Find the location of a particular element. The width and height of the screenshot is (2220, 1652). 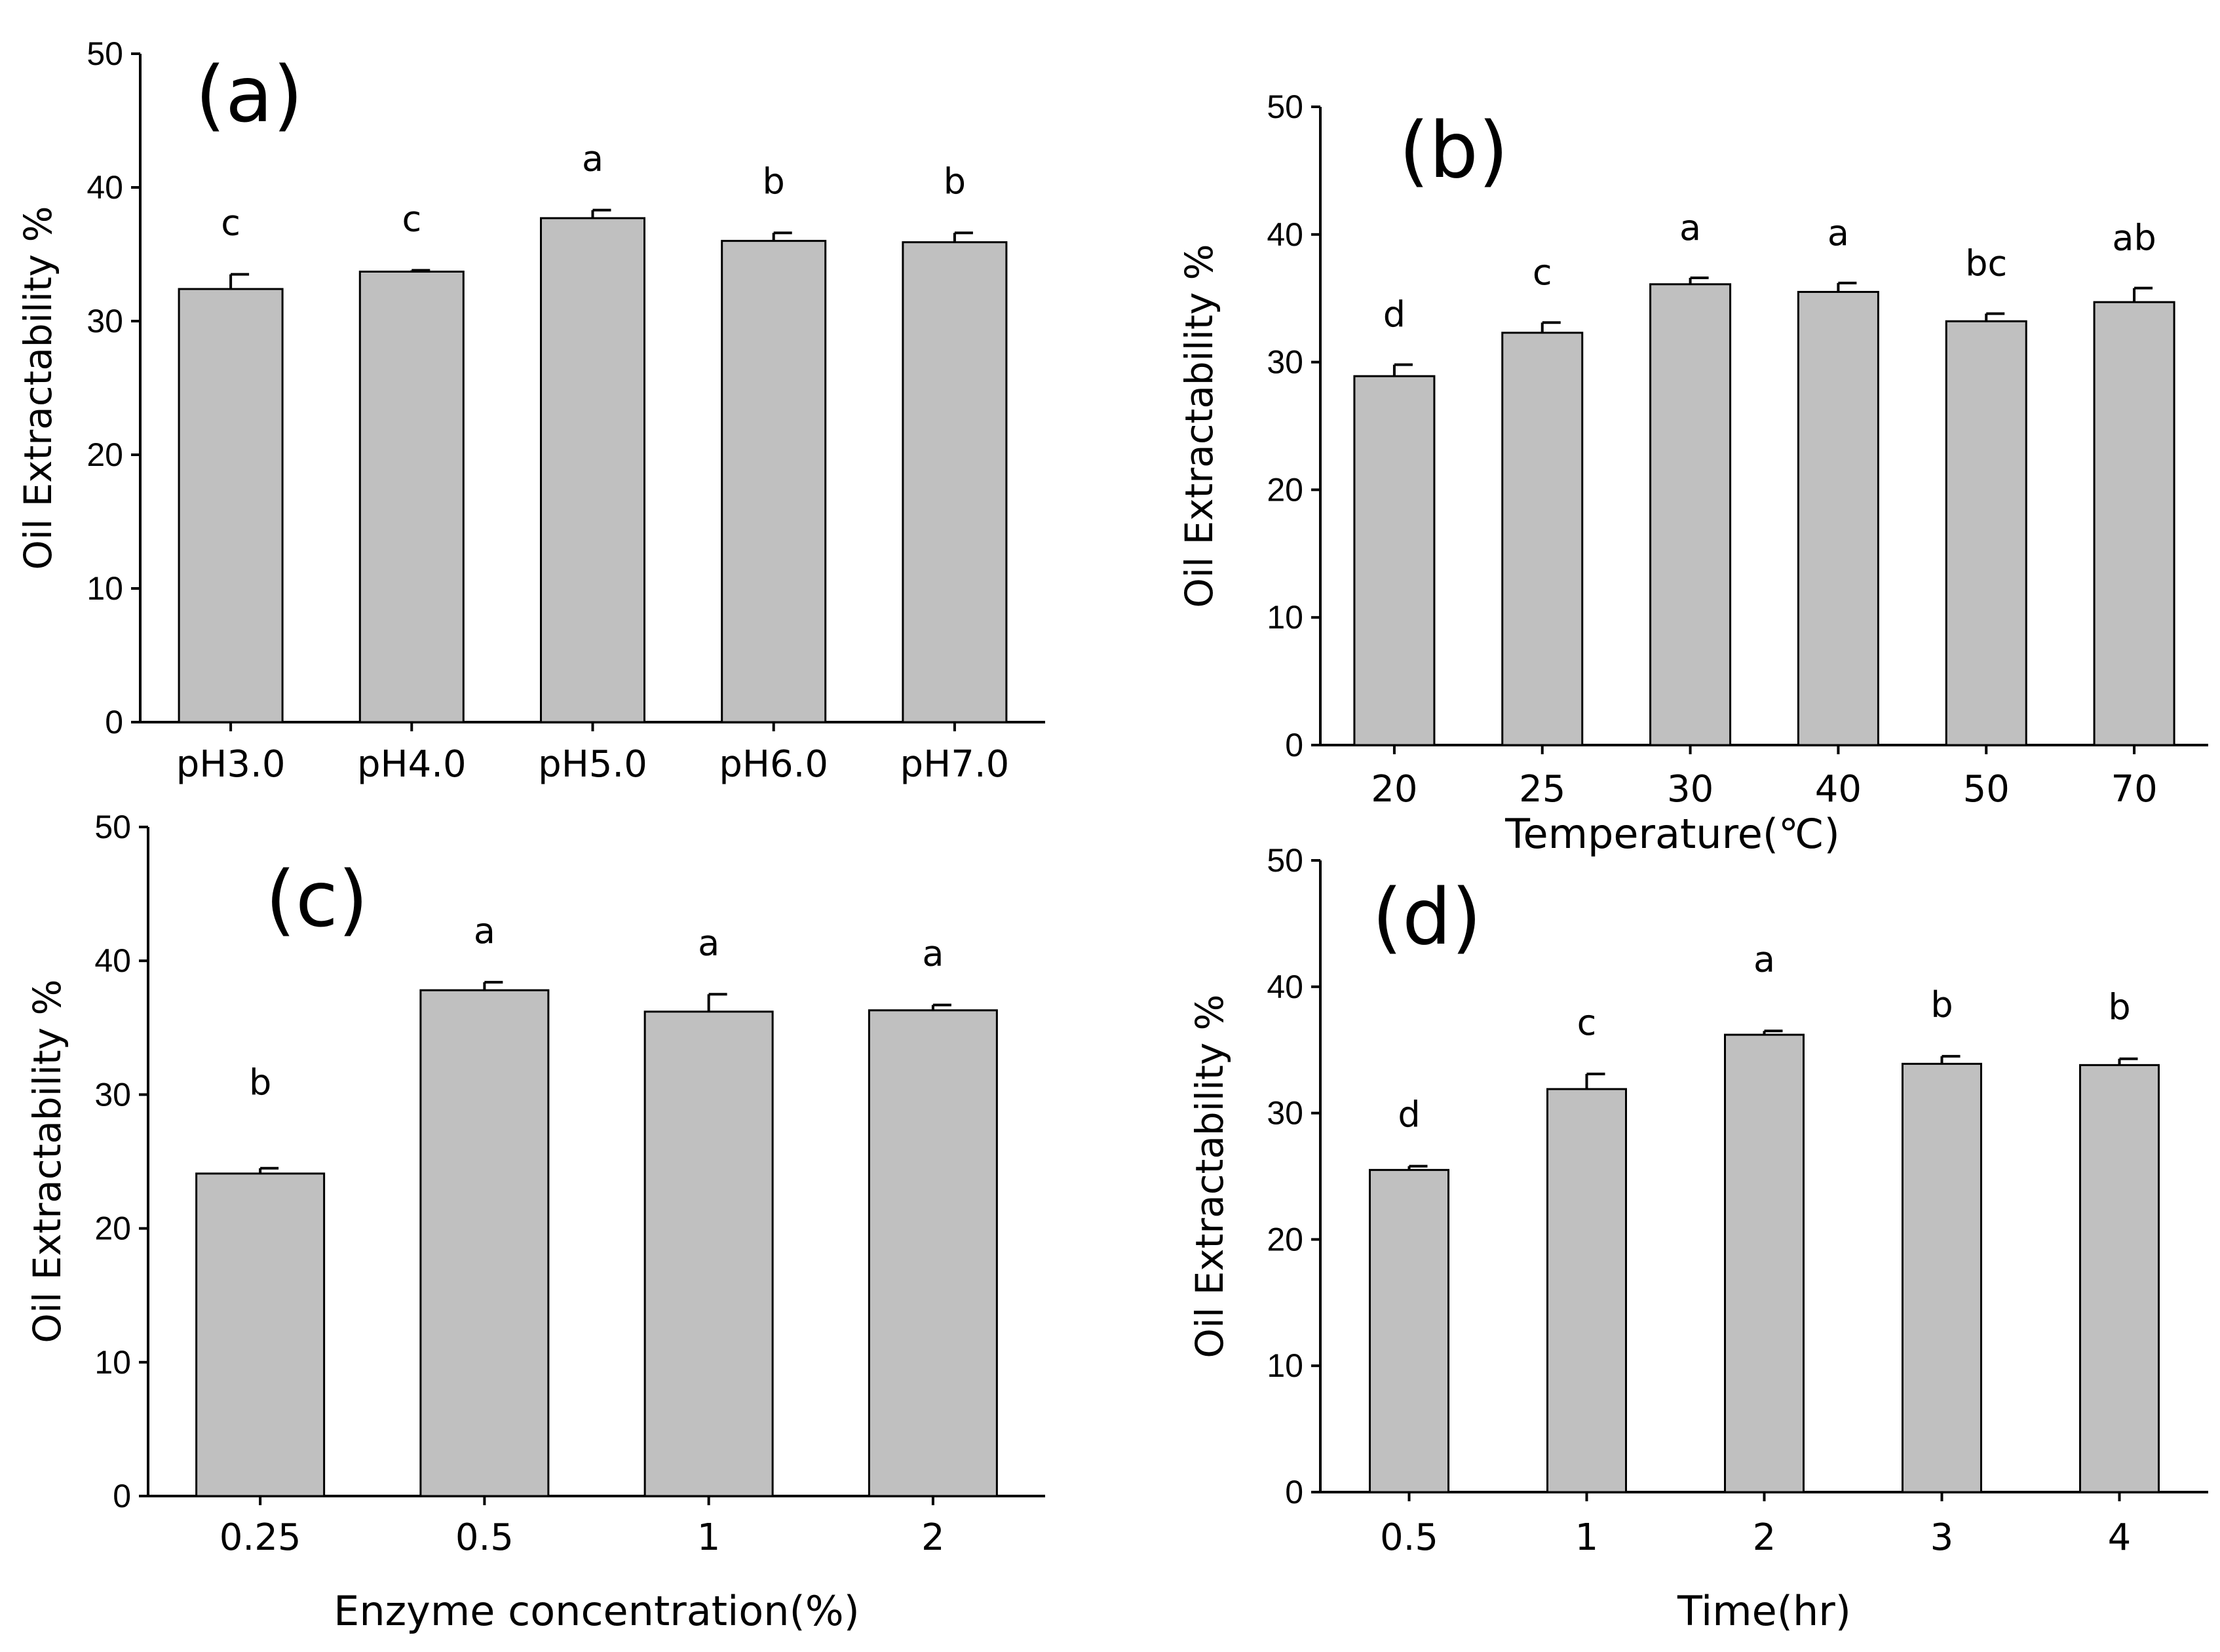

panel-label: (d) is located at coordinates (1427, 917).